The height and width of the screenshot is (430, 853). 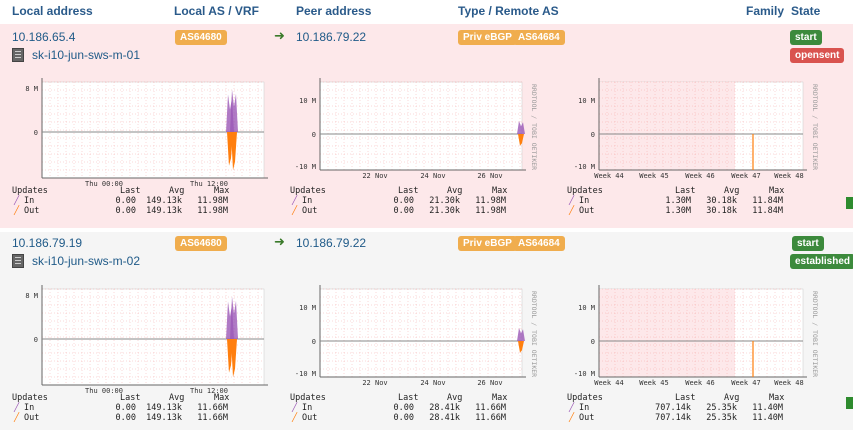 What do you see at coordinates (308, 398) in the screenshot?
I see `legend-updates: Updates` at bounding box center [308, 398].